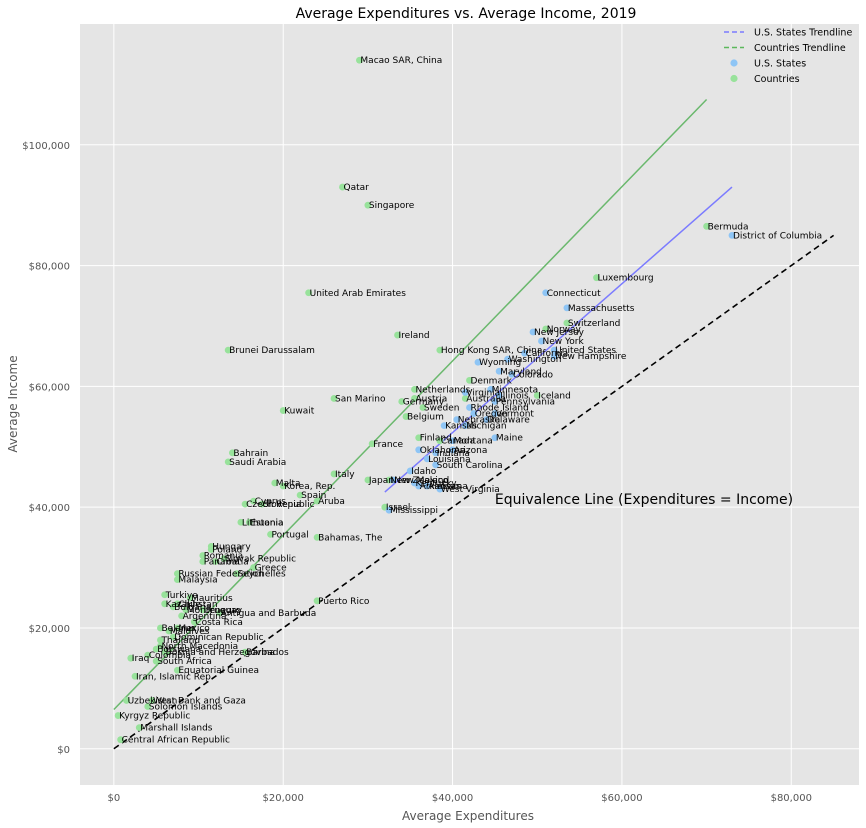 The height and width of the screenshot is (828, 866). I want to click on point-illinois, so click(499, 395).